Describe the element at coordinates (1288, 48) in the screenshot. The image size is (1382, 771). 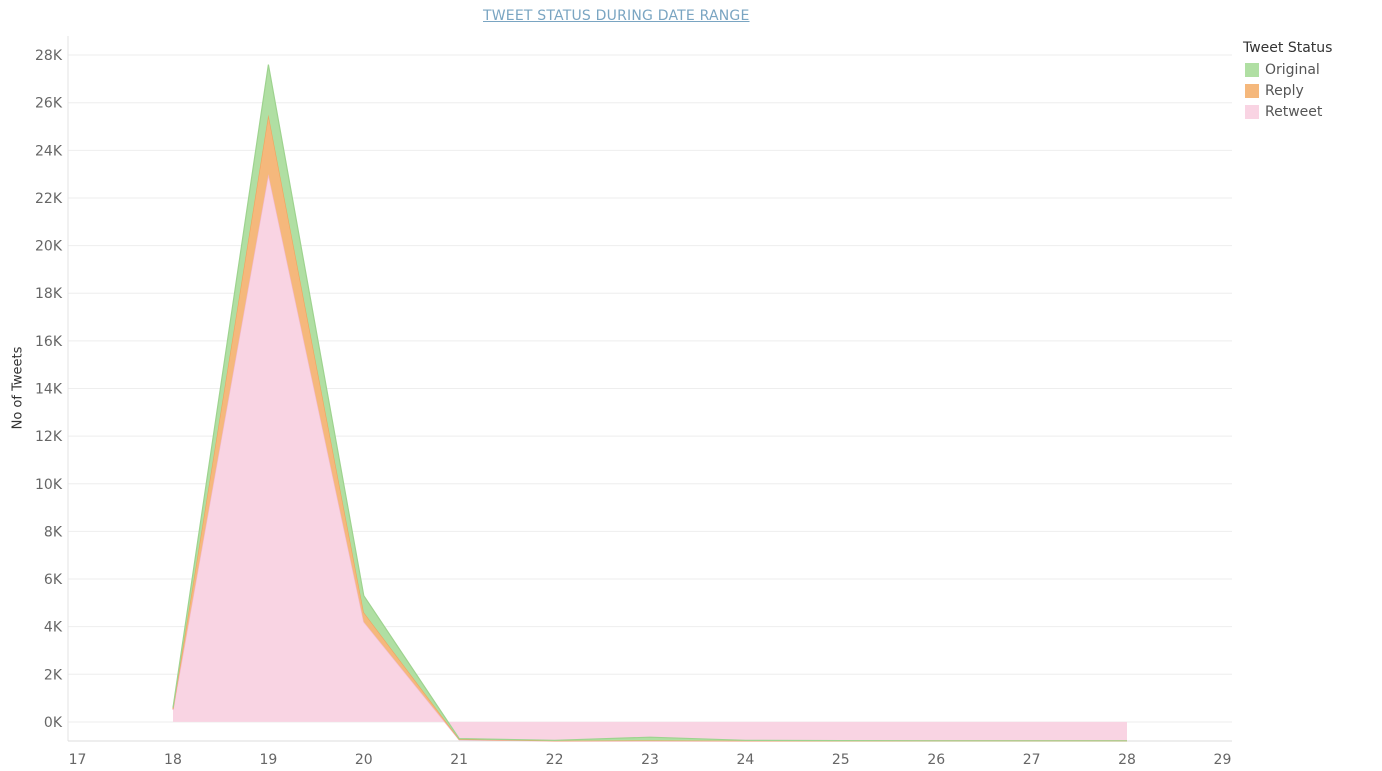
I see `legend-title: Tweet Status` at that location.